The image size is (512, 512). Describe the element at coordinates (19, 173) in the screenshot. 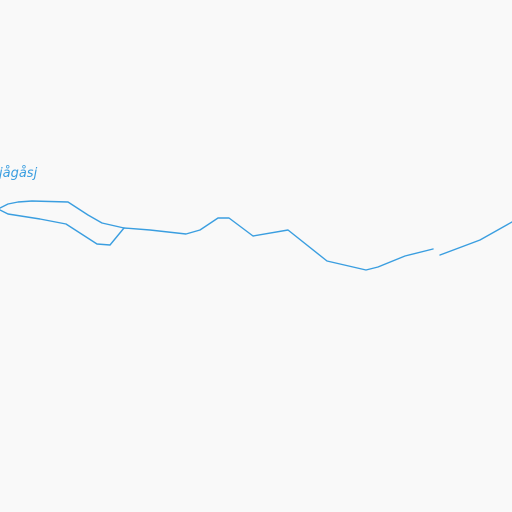

I see `river-name-label: jågåsj` at that location.